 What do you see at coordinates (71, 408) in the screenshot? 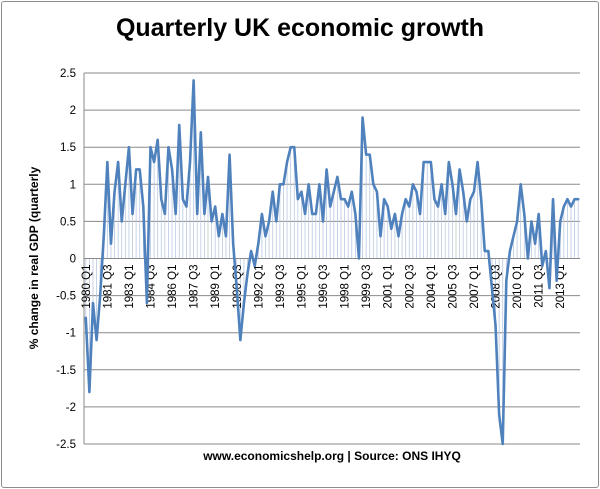
I see `y-tick-label: -2` at bounding box center [71, 408].